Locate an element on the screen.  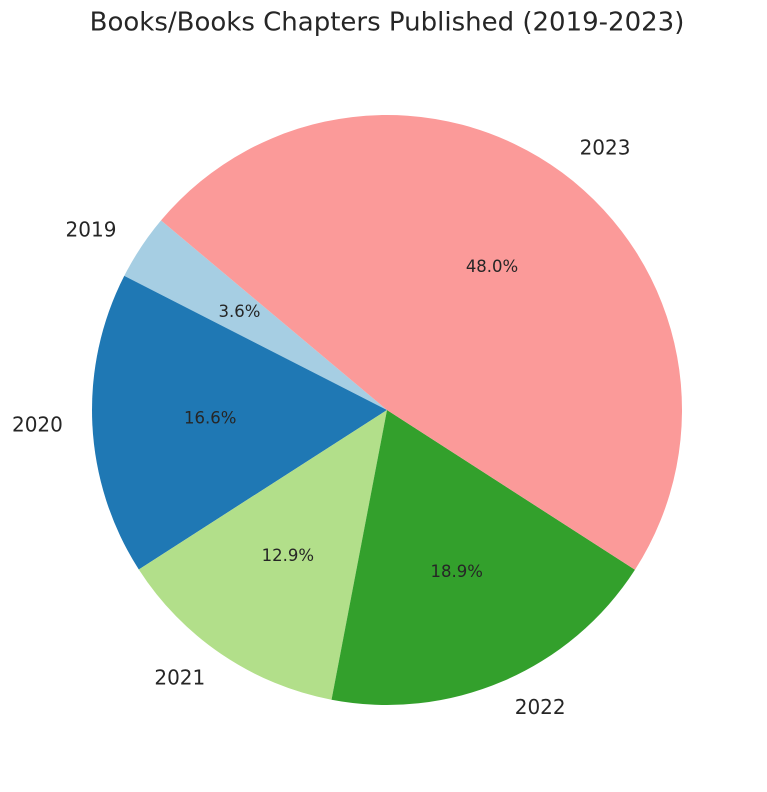
percent-label: 18.9% is located at coordinates (456, 571).